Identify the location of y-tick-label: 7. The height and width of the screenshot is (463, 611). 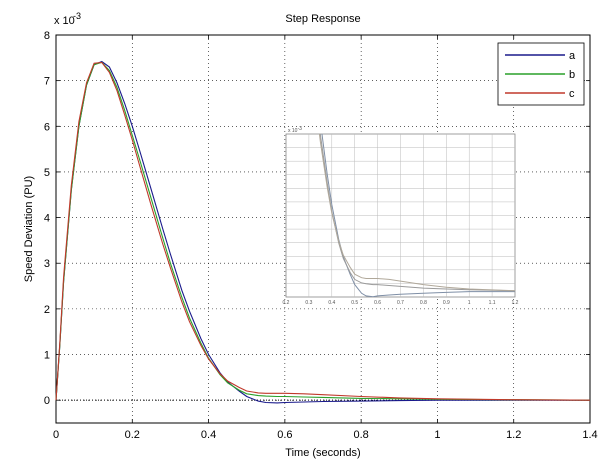
(47, 82).